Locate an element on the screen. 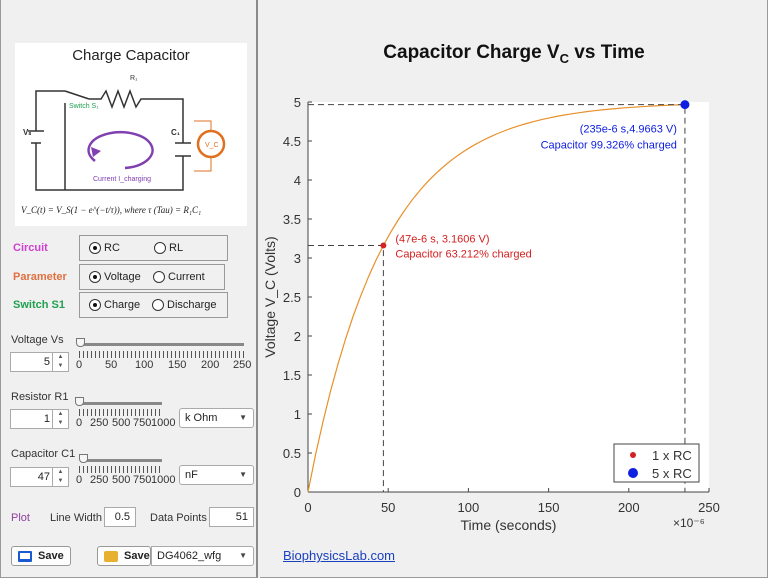  circuit-radio-group: RC RL is located at coordinates (153, 248).